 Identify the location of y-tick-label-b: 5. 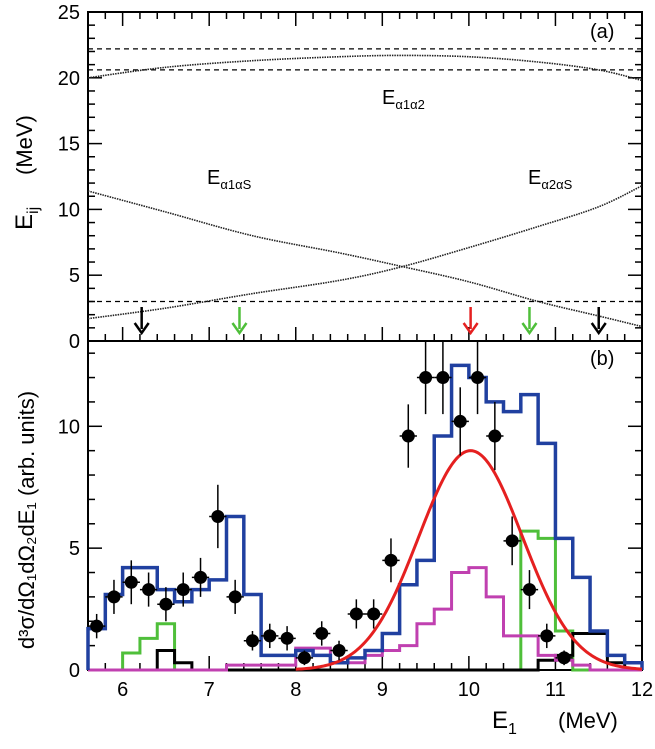
(74, 549).